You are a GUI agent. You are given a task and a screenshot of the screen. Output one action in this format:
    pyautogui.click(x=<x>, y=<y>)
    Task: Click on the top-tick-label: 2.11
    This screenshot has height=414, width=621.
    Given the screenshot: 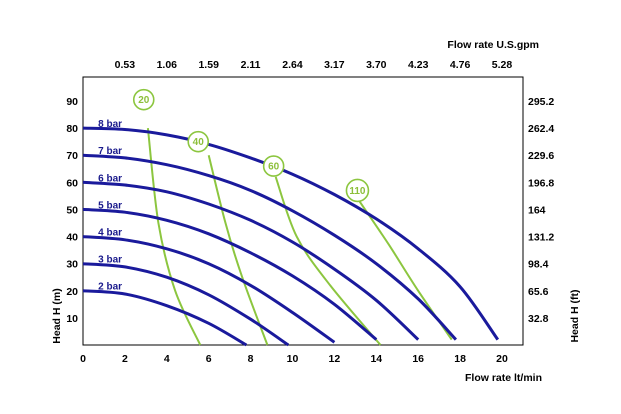 What is the action you would take?
    pyautogui.click(x=251, y=65)
    